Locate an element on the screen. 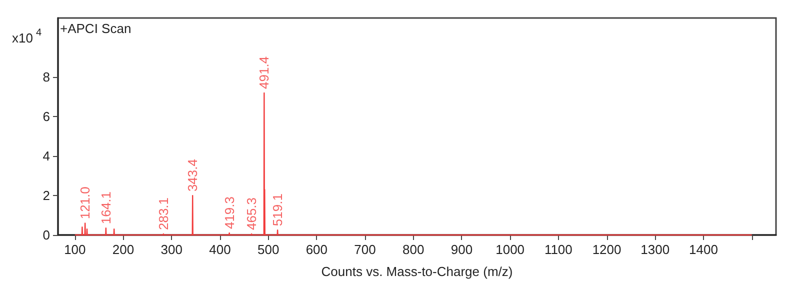 The image size is (797, 303). annotation: 121.0 is located at coordinates (85, 203).